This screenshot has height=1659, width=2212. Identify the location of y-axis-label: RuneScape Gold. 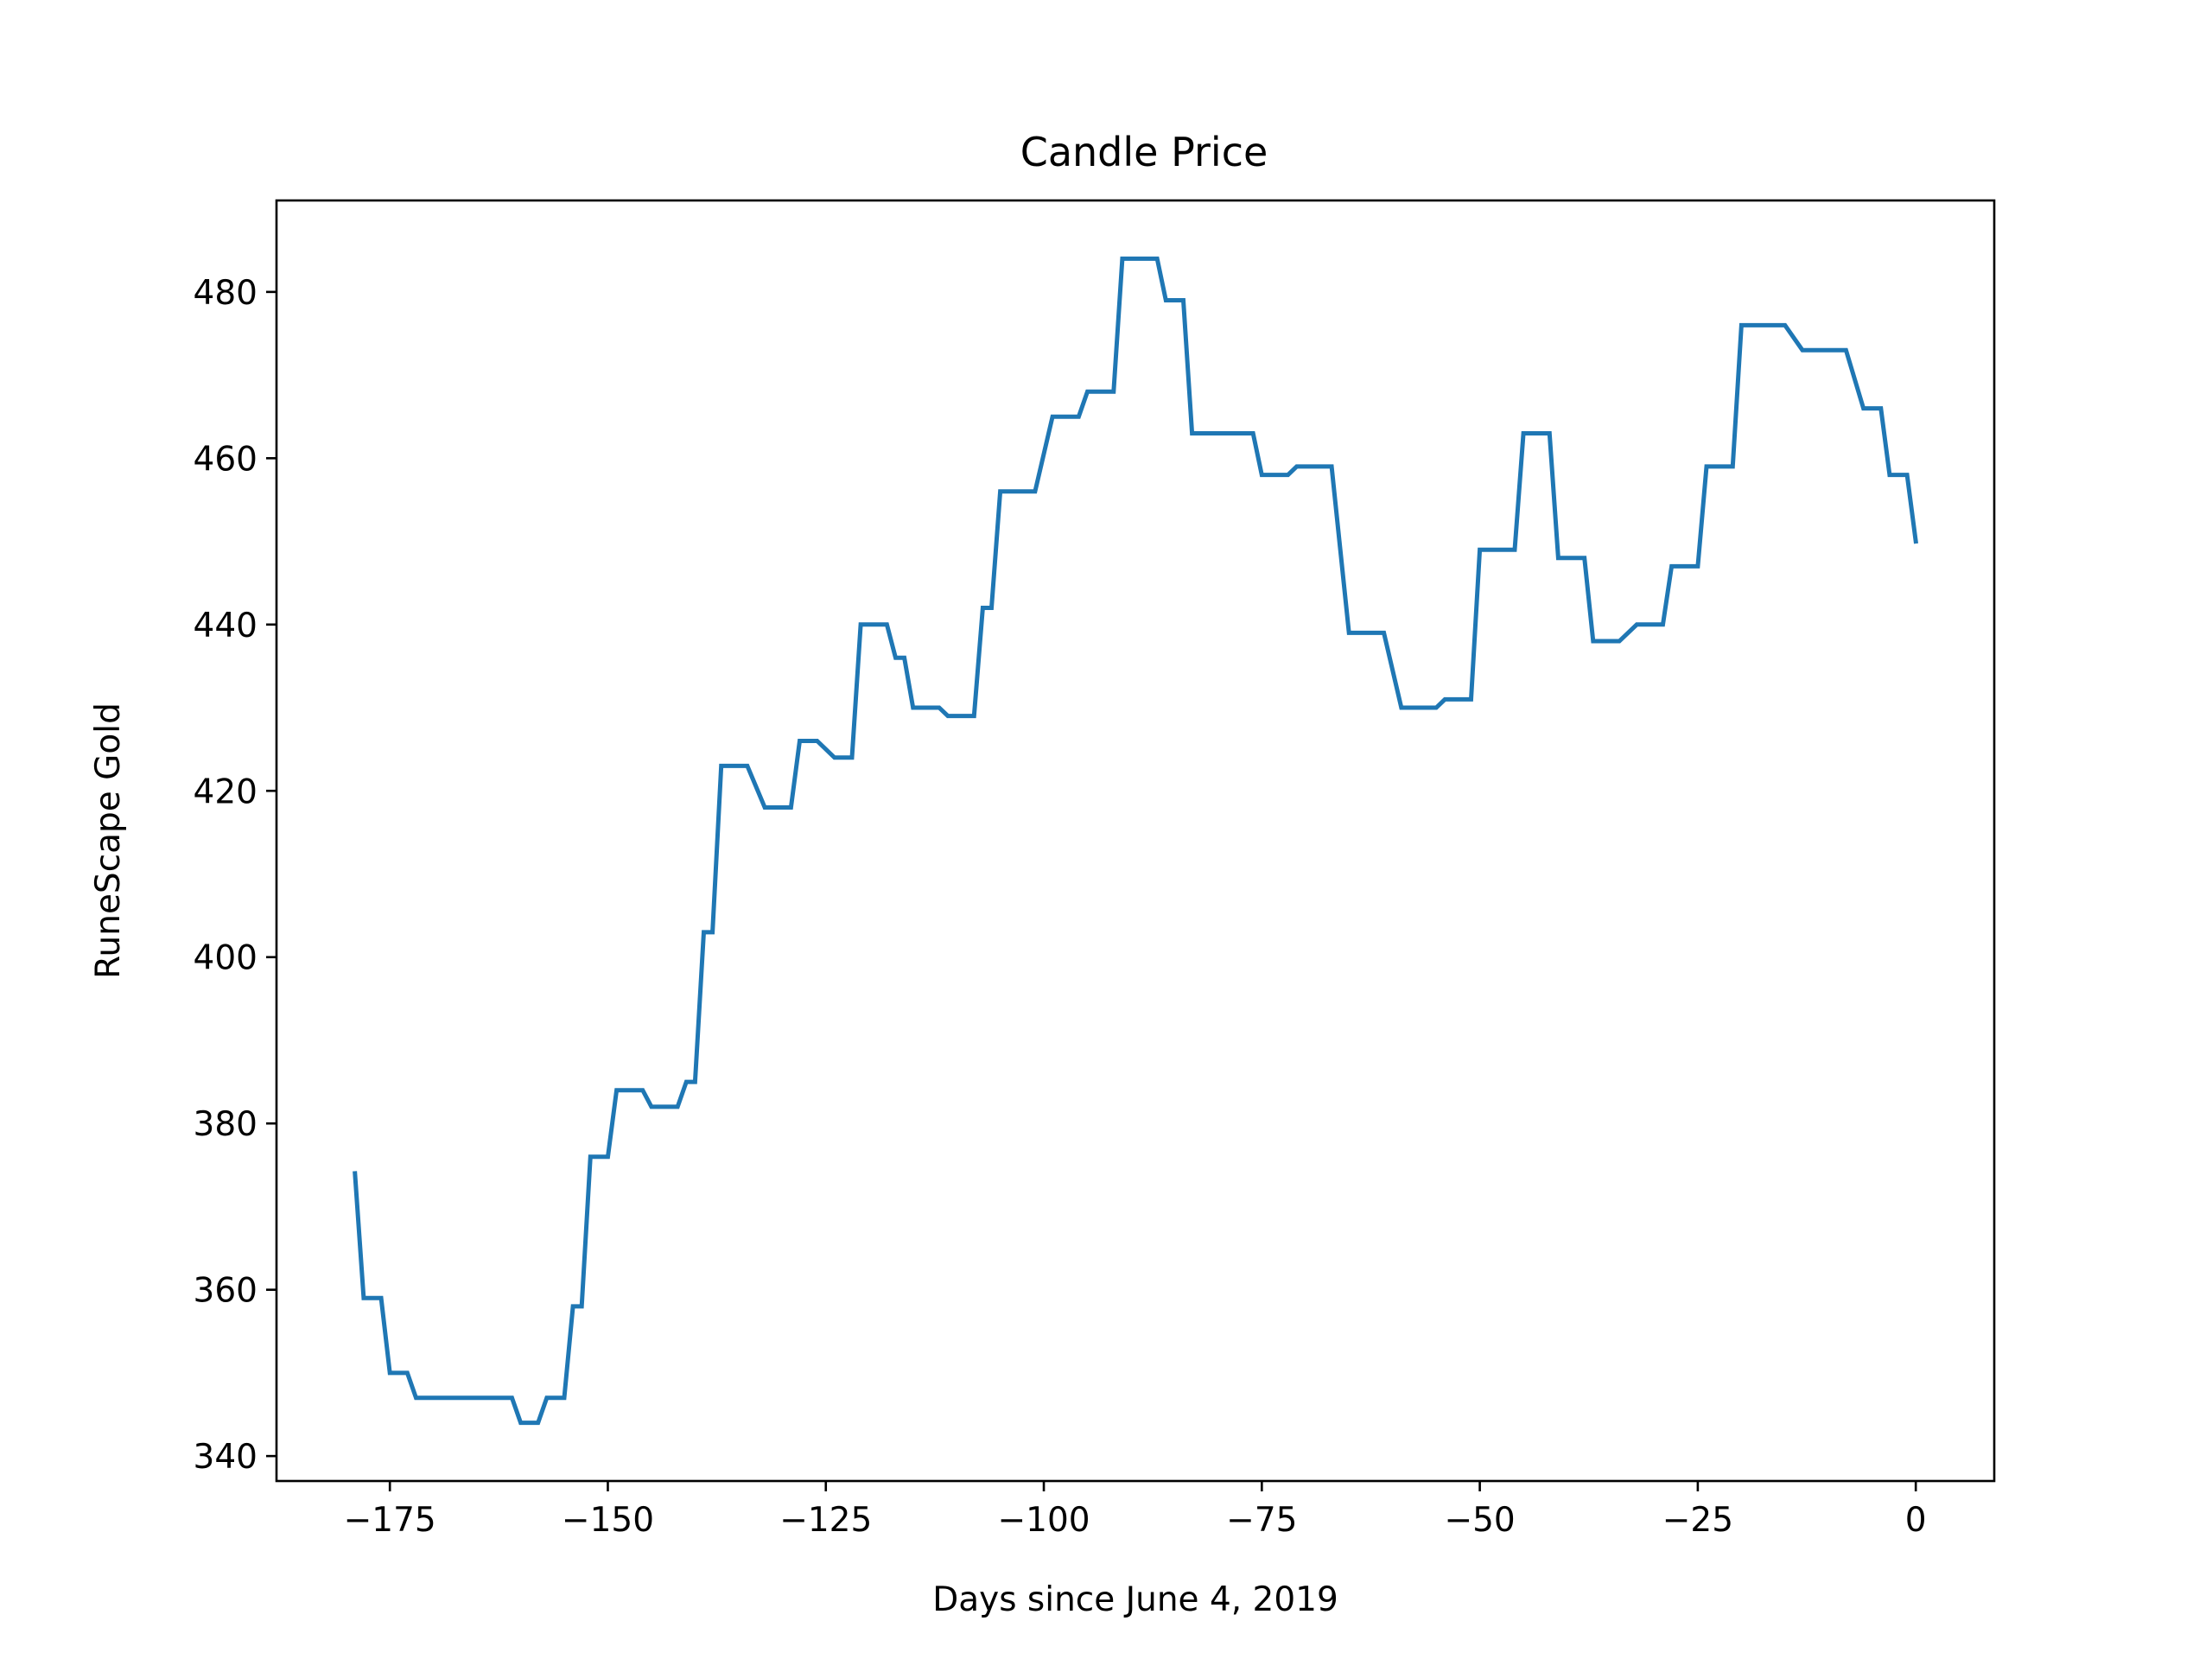
(108, 840).